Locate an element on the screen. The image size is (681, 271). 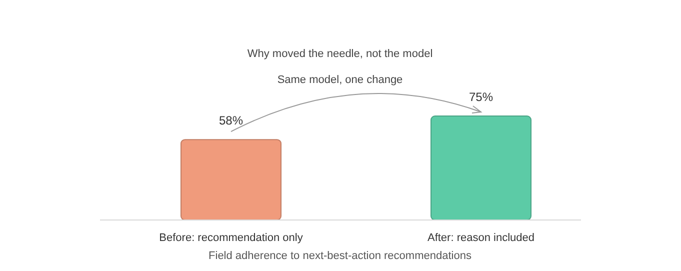
data-label: 75% is located at coordinates (481, 97).